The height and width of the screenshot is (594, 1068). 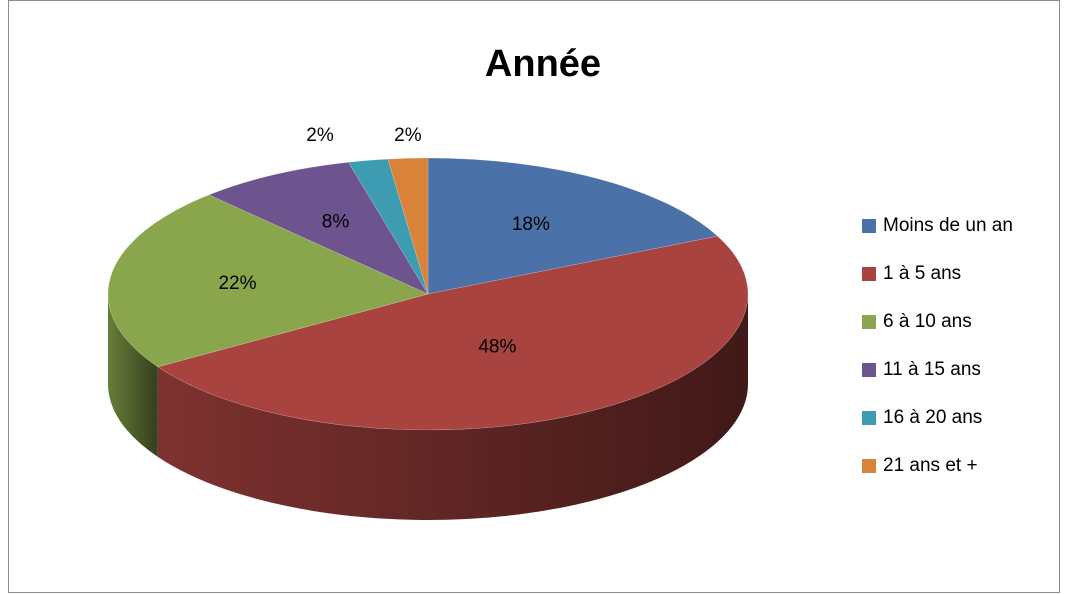 What do you see at coordinates (932, 417) in the screenshot?
I see `legend-label: 16 à 20 ans` at bounding box center [932, 417].